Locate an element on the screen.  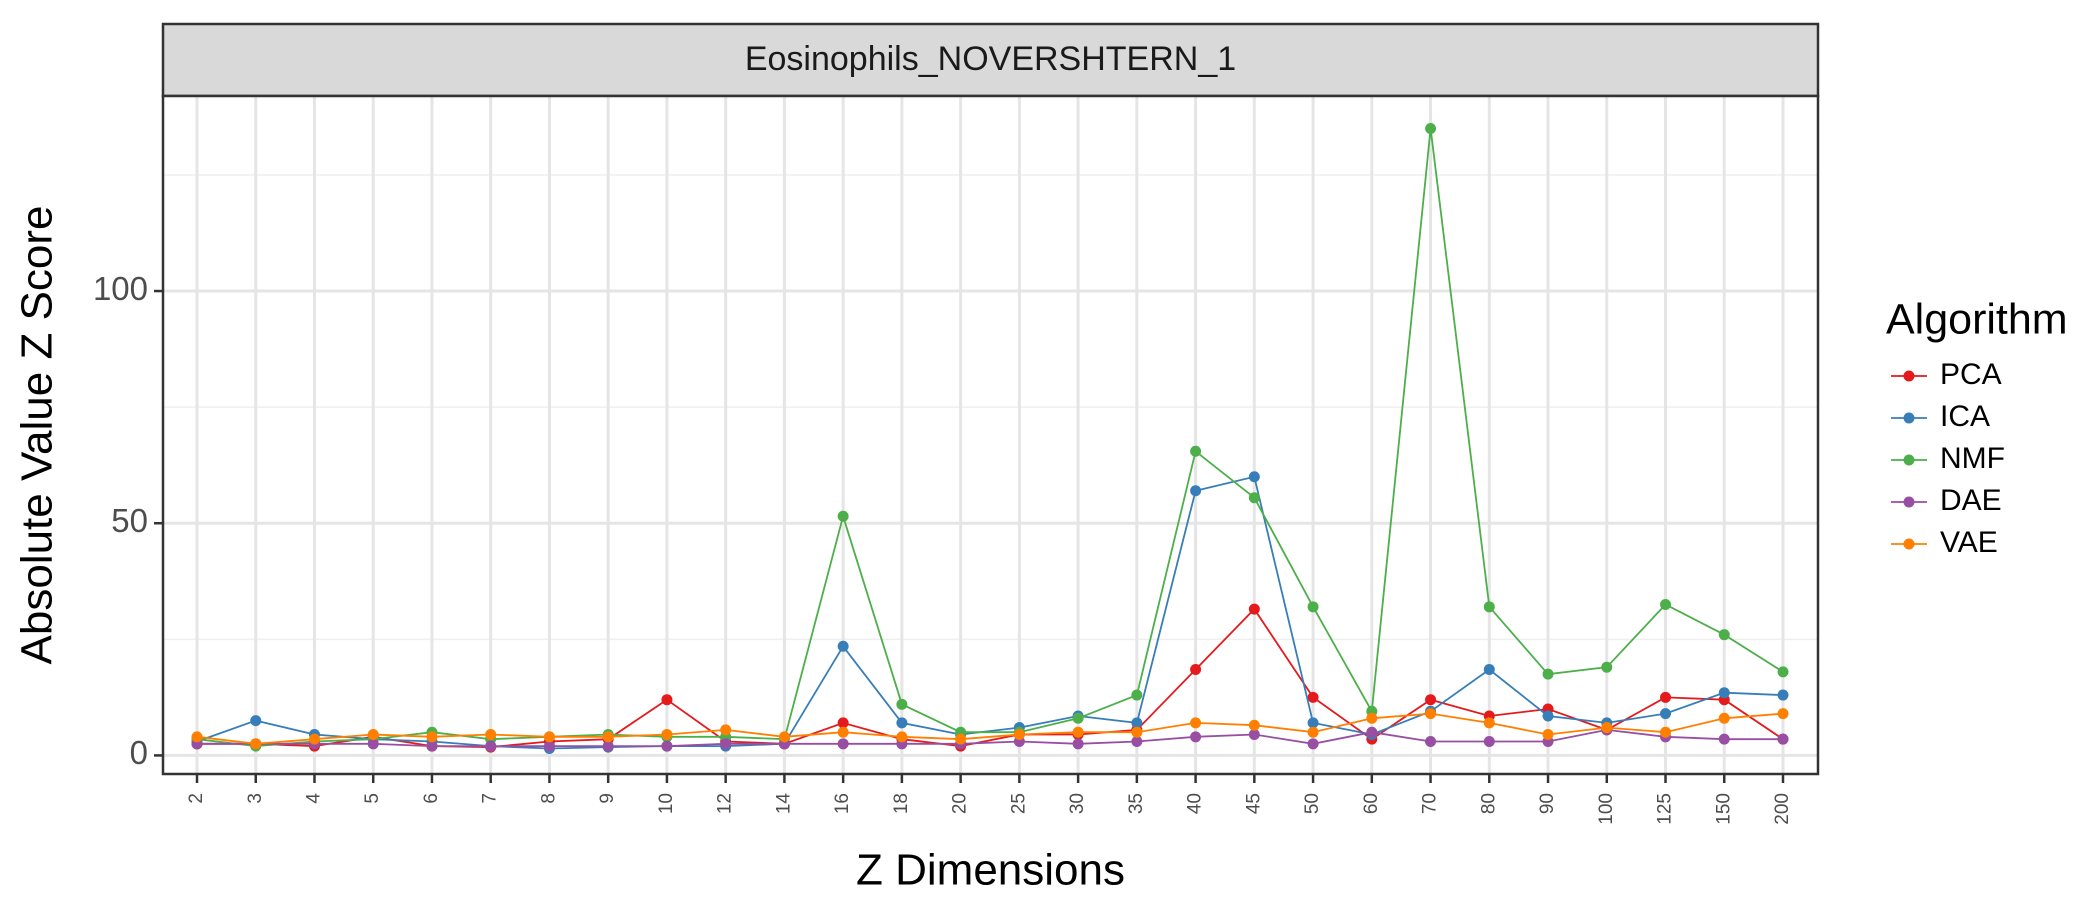
legend: Algorithm PCA ICA NMF DAE VAE is located at coordinates (1977, 427).